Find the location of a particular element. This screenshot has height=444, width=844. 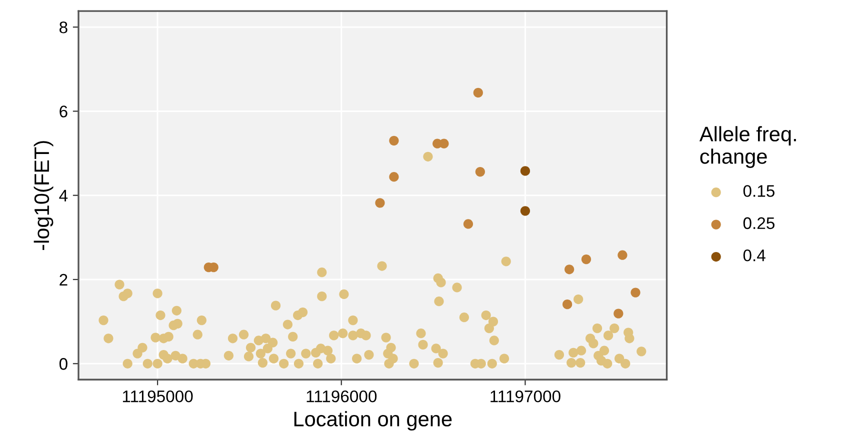

y-tick-label: 4 is located at coordinates (63, 196).